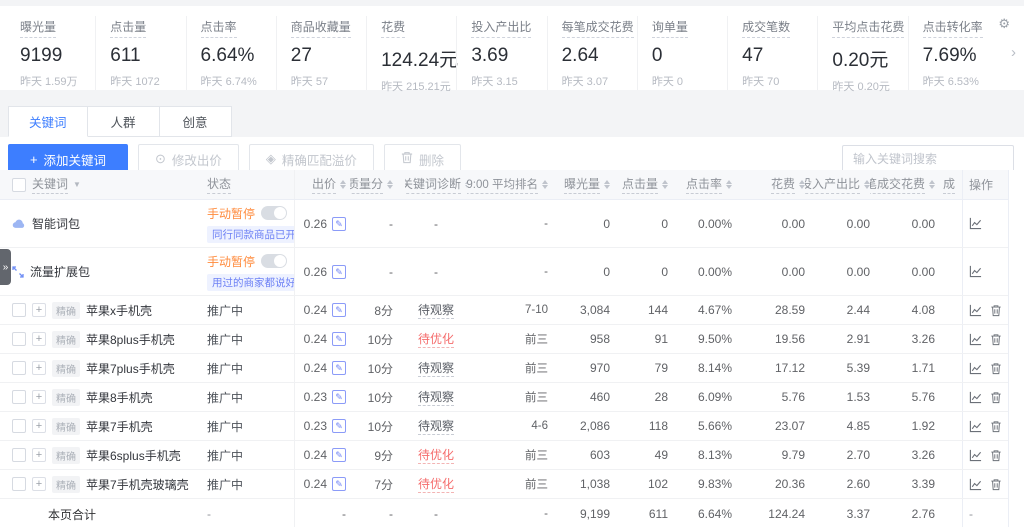  Describe the element at coordinates (832, 184) in the screenshot. I see `col-roi: 投入产出比` at that location.